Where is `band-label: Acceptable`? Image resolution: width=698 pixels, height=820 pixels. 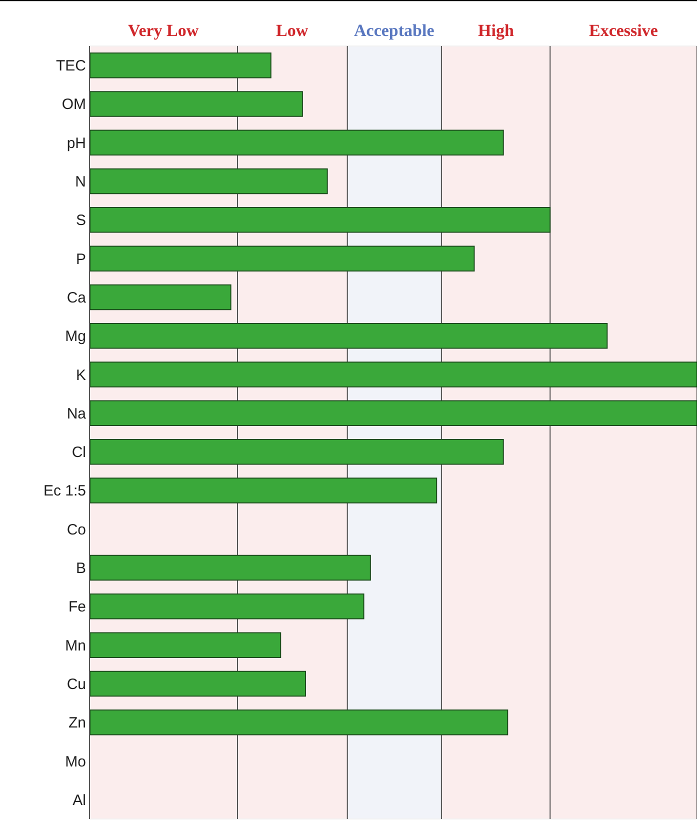
band-label: Acceptable is located at coordinates (394, 30).